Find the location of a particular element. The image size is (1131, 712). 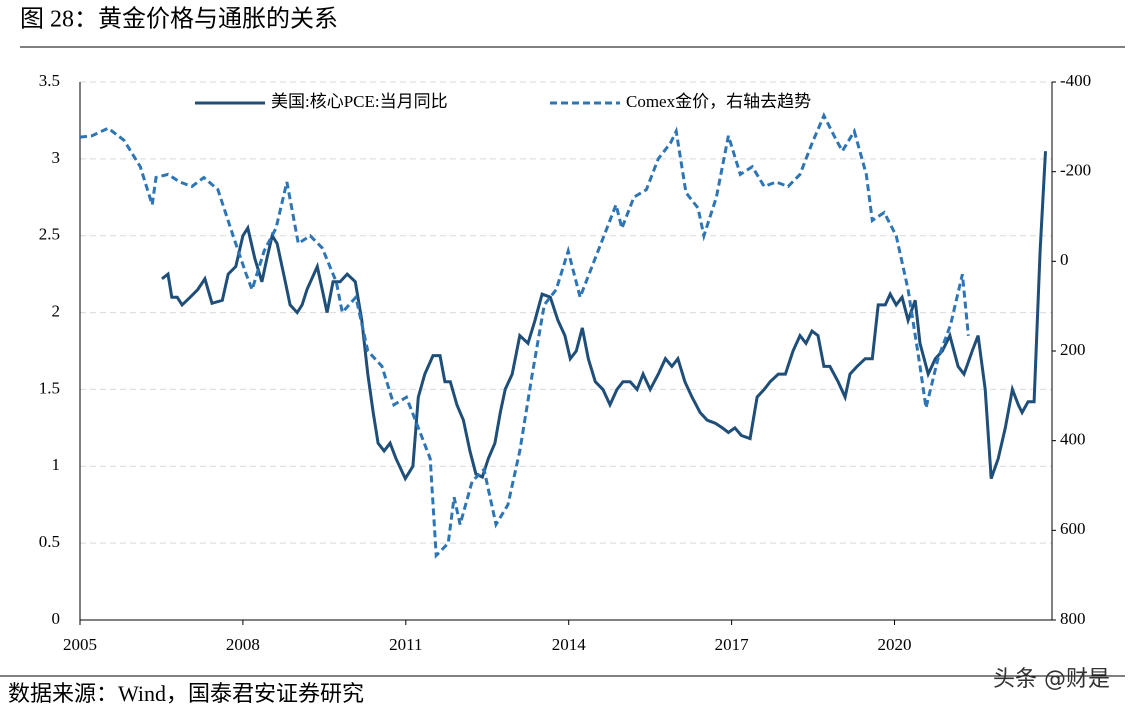

y-tick-label: 0 is located at coordinates (56, 618).